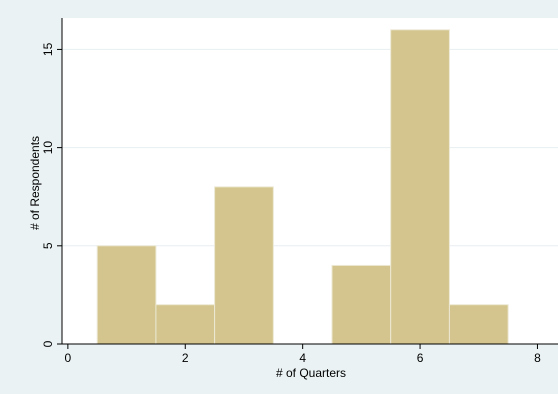 The image size is (558, 394). Describe the element at coordinates (420, 358) in the screenshot. I see `x-tick-label-6: 6` at that location.